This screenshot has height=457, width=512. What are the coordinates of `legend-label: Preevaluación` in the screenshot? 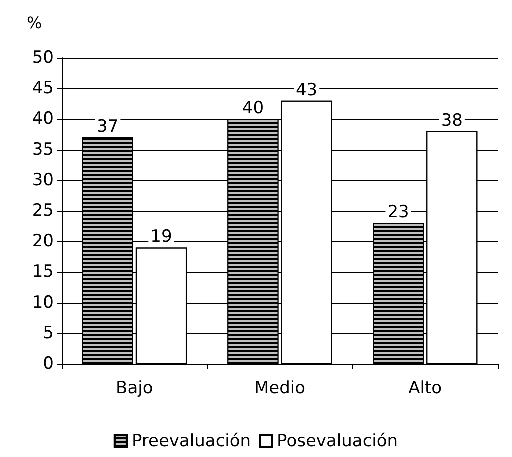 It's located at (192, 442).